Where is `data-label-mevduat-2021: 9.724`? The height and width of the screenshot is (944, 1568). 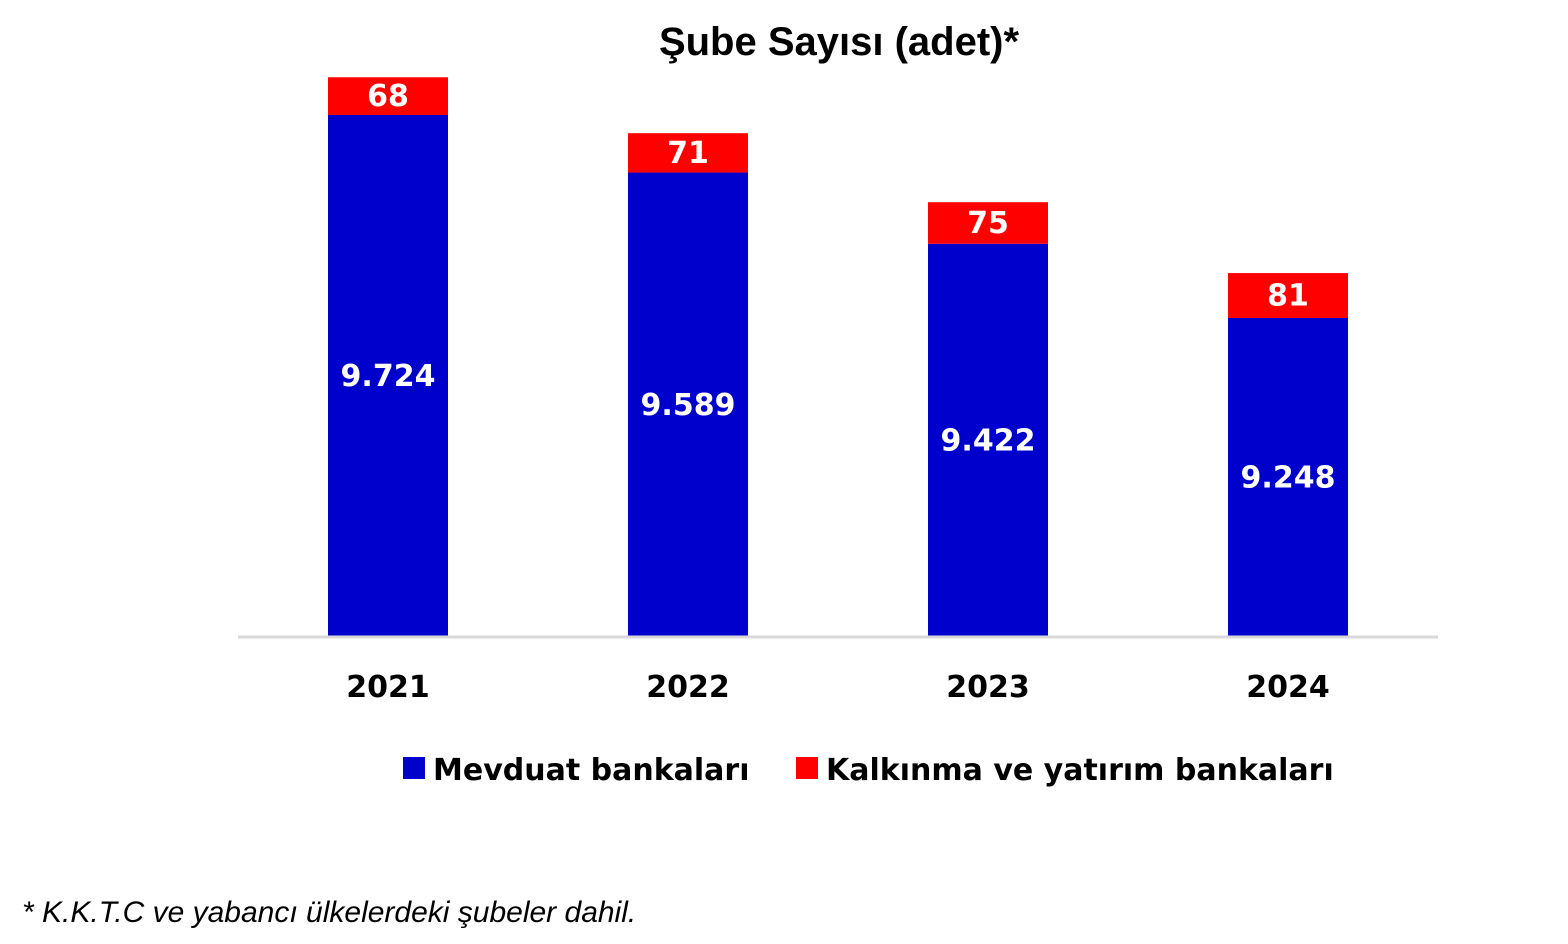
data-label-mevduat-2021: 9.724 is located at coordinates (388, 376).